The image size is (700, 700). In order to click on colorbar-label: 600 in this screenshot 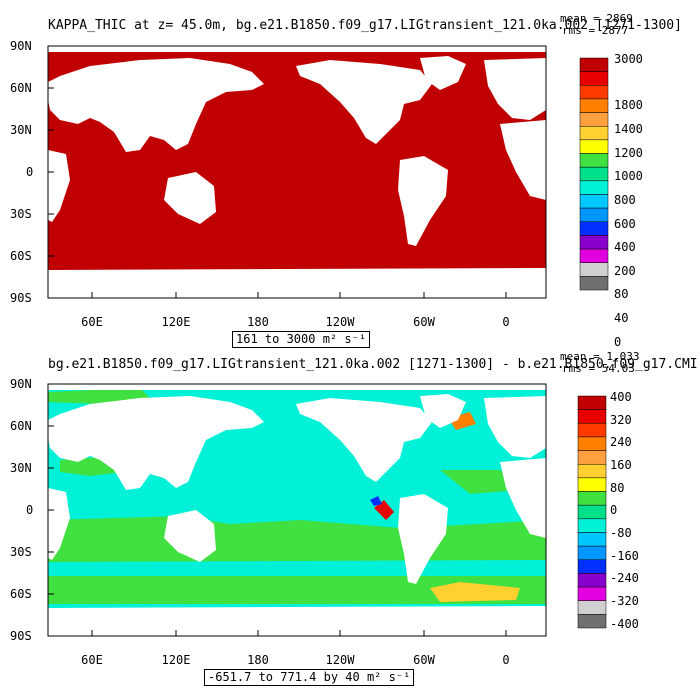, I will do `click(625, 224)`.